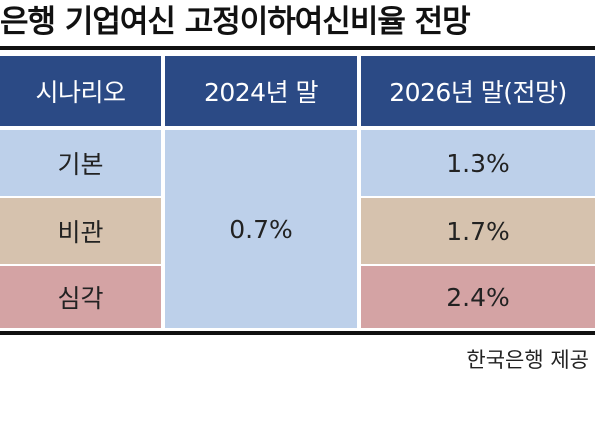 Image resolution: width=595 pixels, height=435 pixels. What do you see at coordinates (527, 360) in the screenshot?
I see `source-credit: 한국은행 제공` at bounding box center [527, 360].